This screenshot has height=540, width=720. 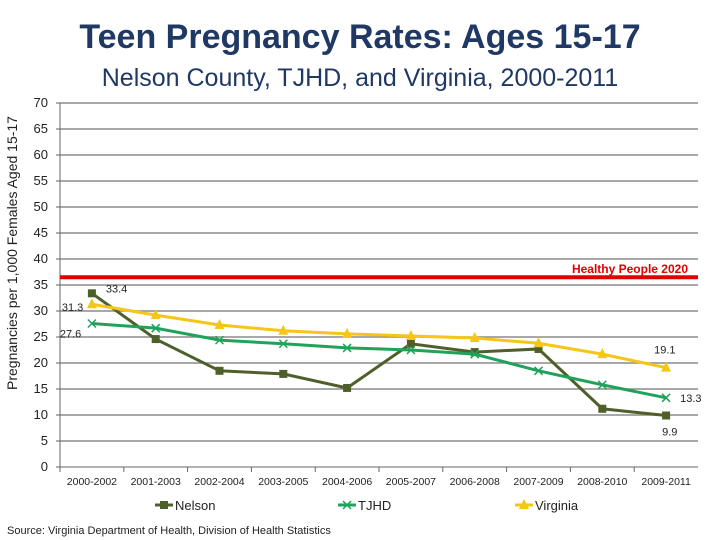 I want to click on y-tick-label: 60, so click(x=41, y=154).